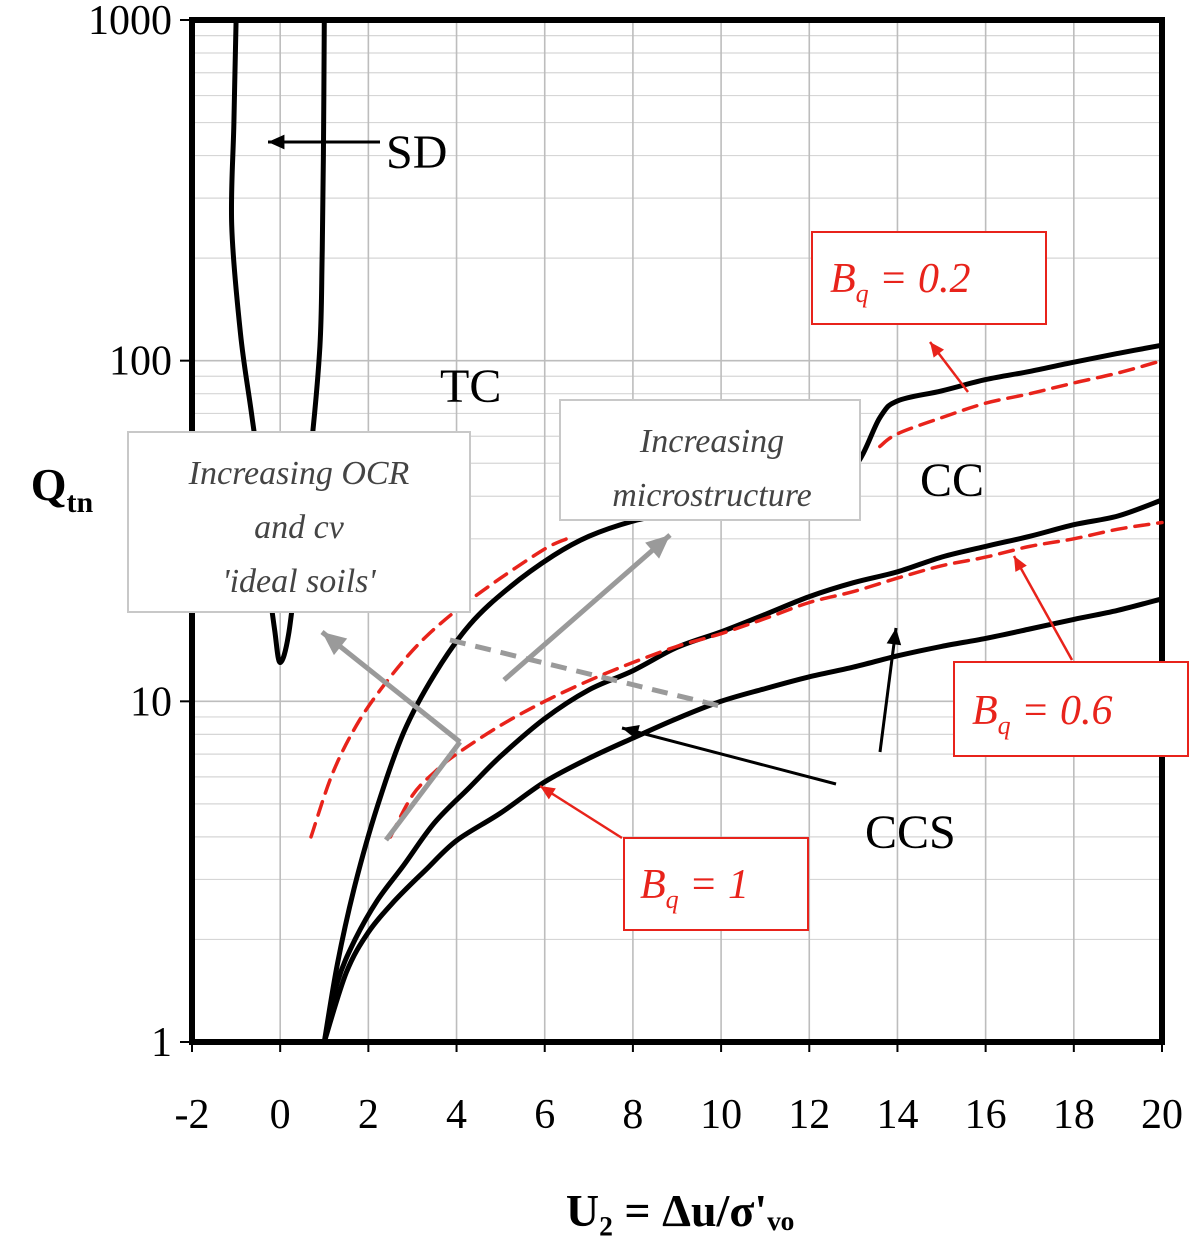  I want to click on tc-label: TC, so click(470, 386).